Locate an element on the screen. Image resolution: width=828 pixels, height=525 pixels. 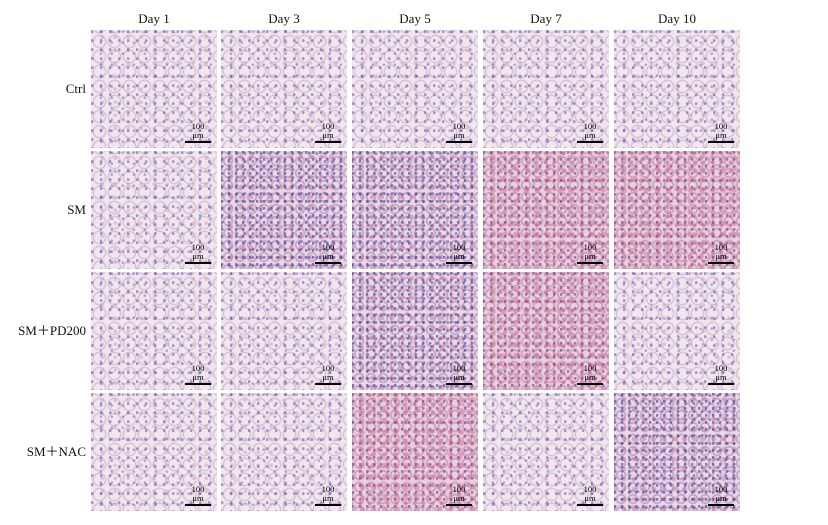
column-header-4: Day 7 is located at coordinates (546, 18).